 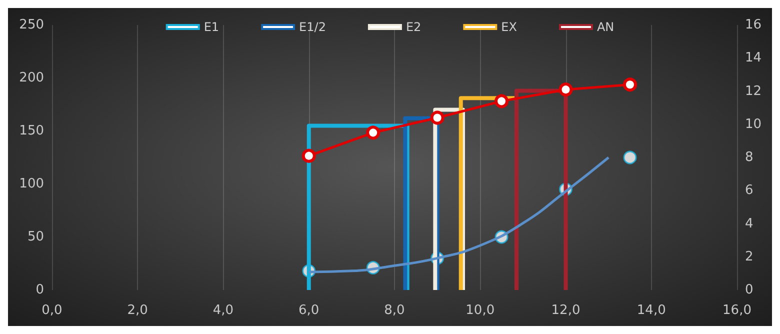 I want to click on y2-tick-label: 6, so click(x=749, y=190).